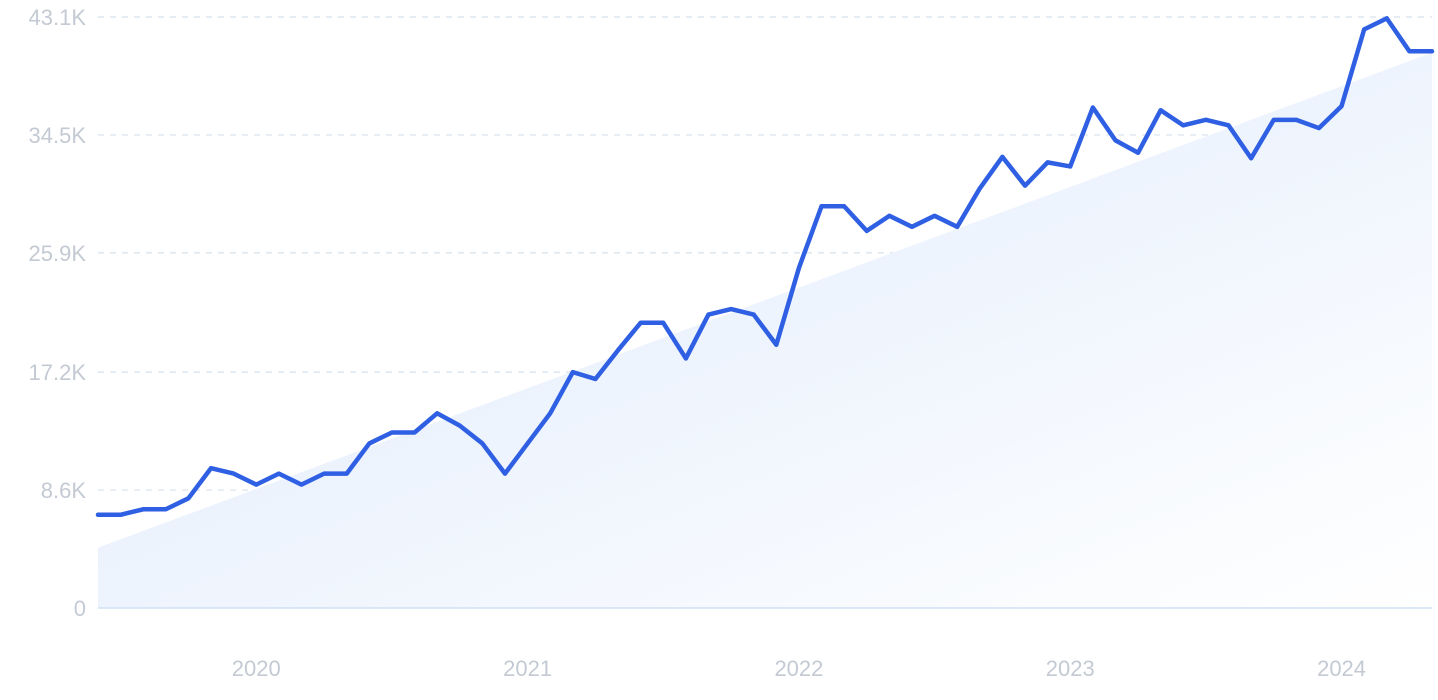 The image size is (1438, 700). What do you see at coordinates (1341, 668) in the screenshot?
I see `x-tick-label: 2024` at bounding box center [1341, 668].